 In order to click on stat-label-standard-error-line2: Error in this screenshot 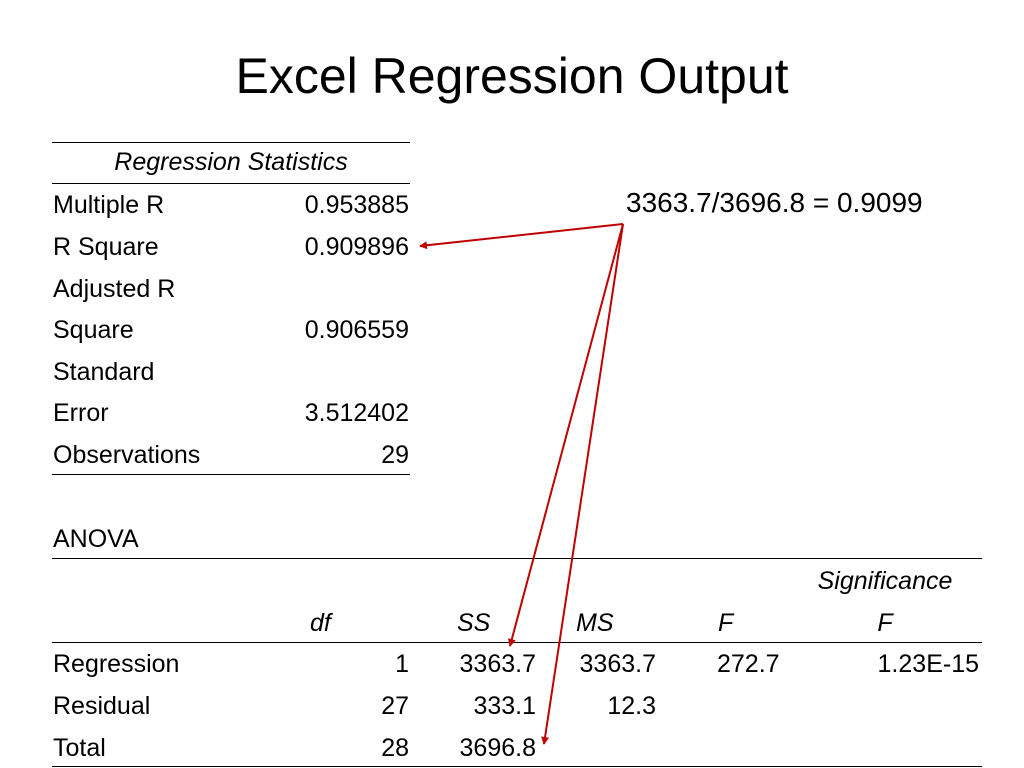, I will do `click(81, 413)`.